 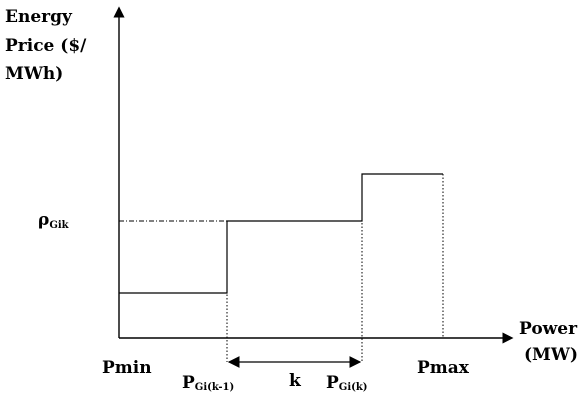 What do you see at coordinates (551, 342) in the screenshot?
I see `x-axis-label: Power (MW)` at bounding box center [551, 342].